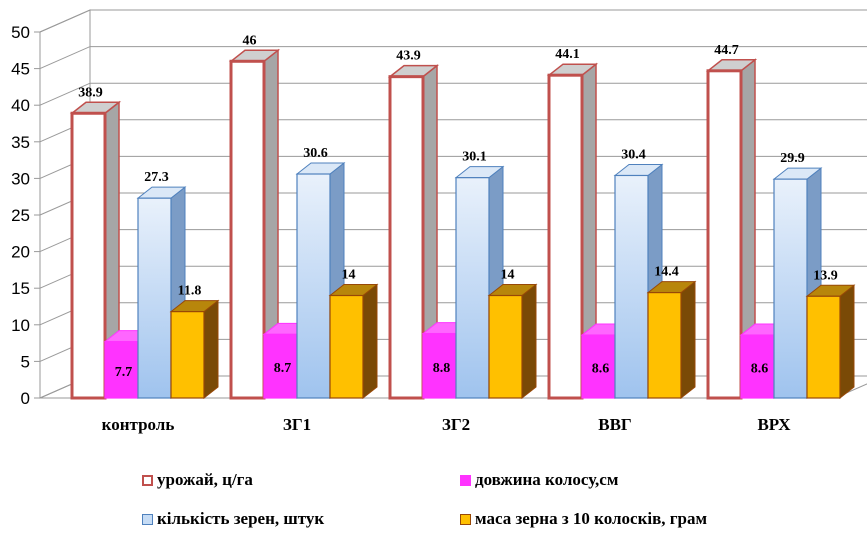 The width and height of the screenshot is (867, 534). Describe the element at coordinates (20, 178) in the screenshot. I see `y-tick-label: 30` at that location.